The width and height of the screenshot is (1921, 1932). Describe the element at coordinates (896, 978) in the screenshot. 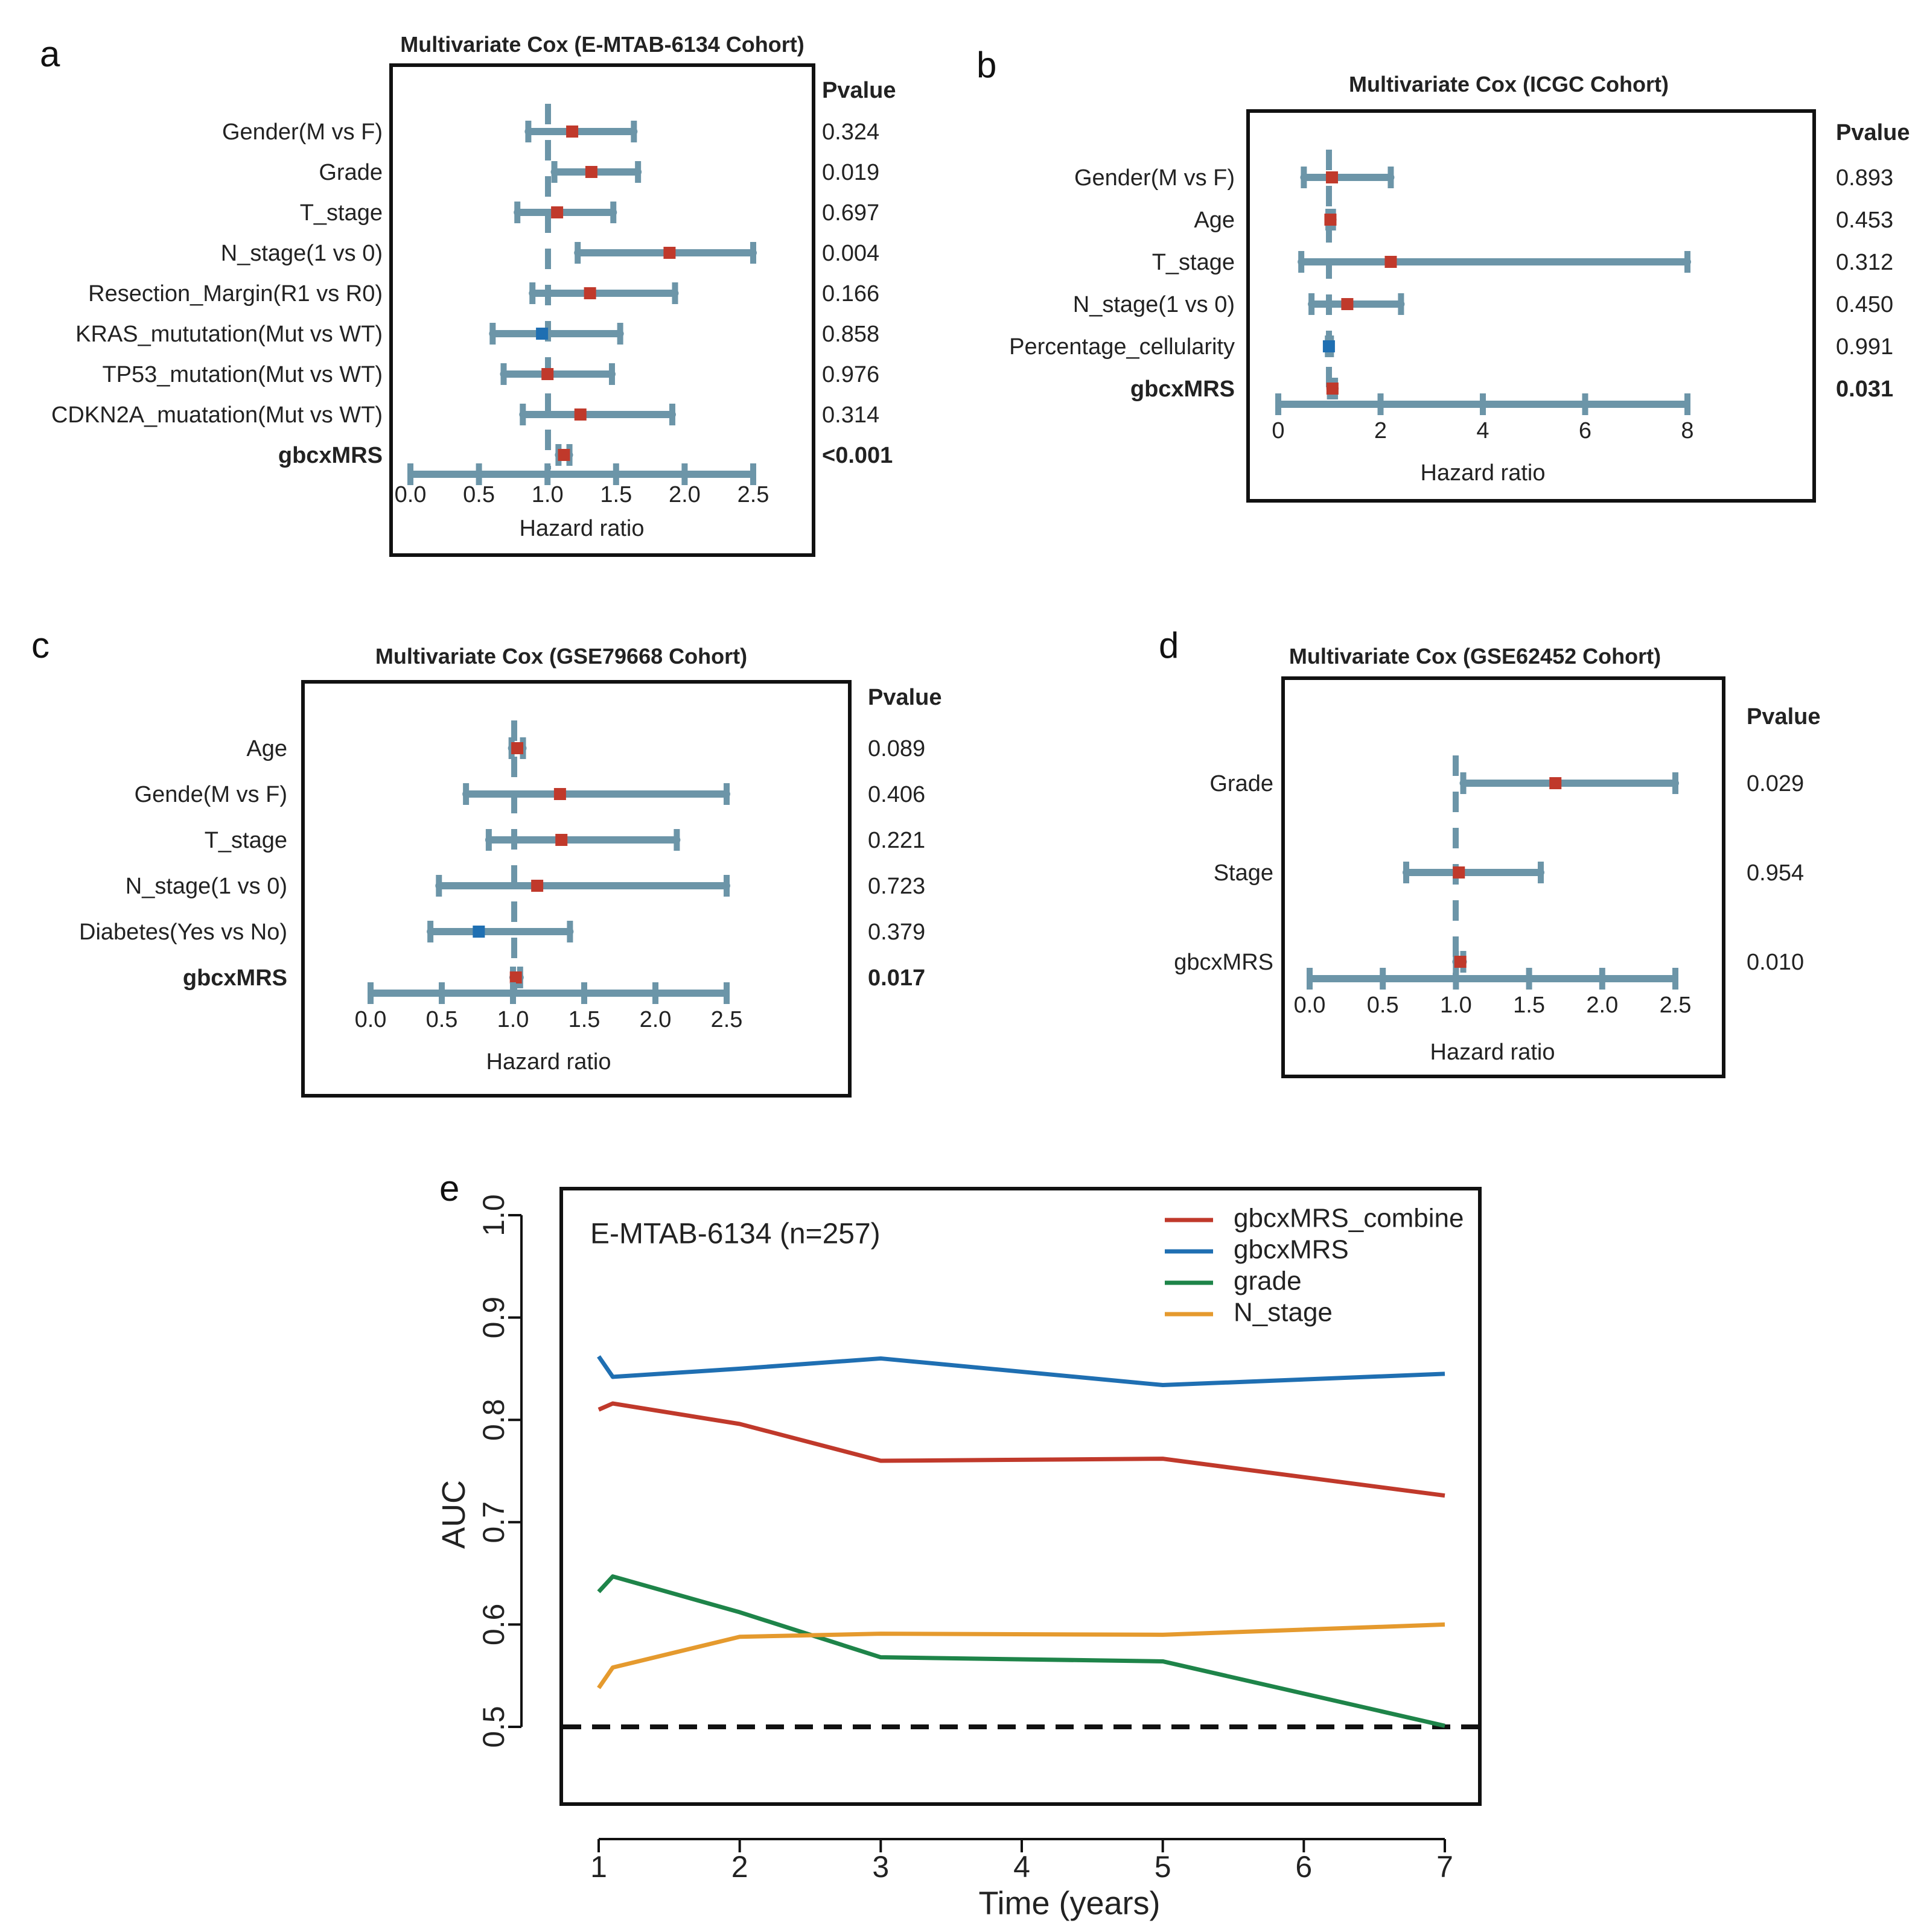

I see `row-pvalue: 0.017` at that location.